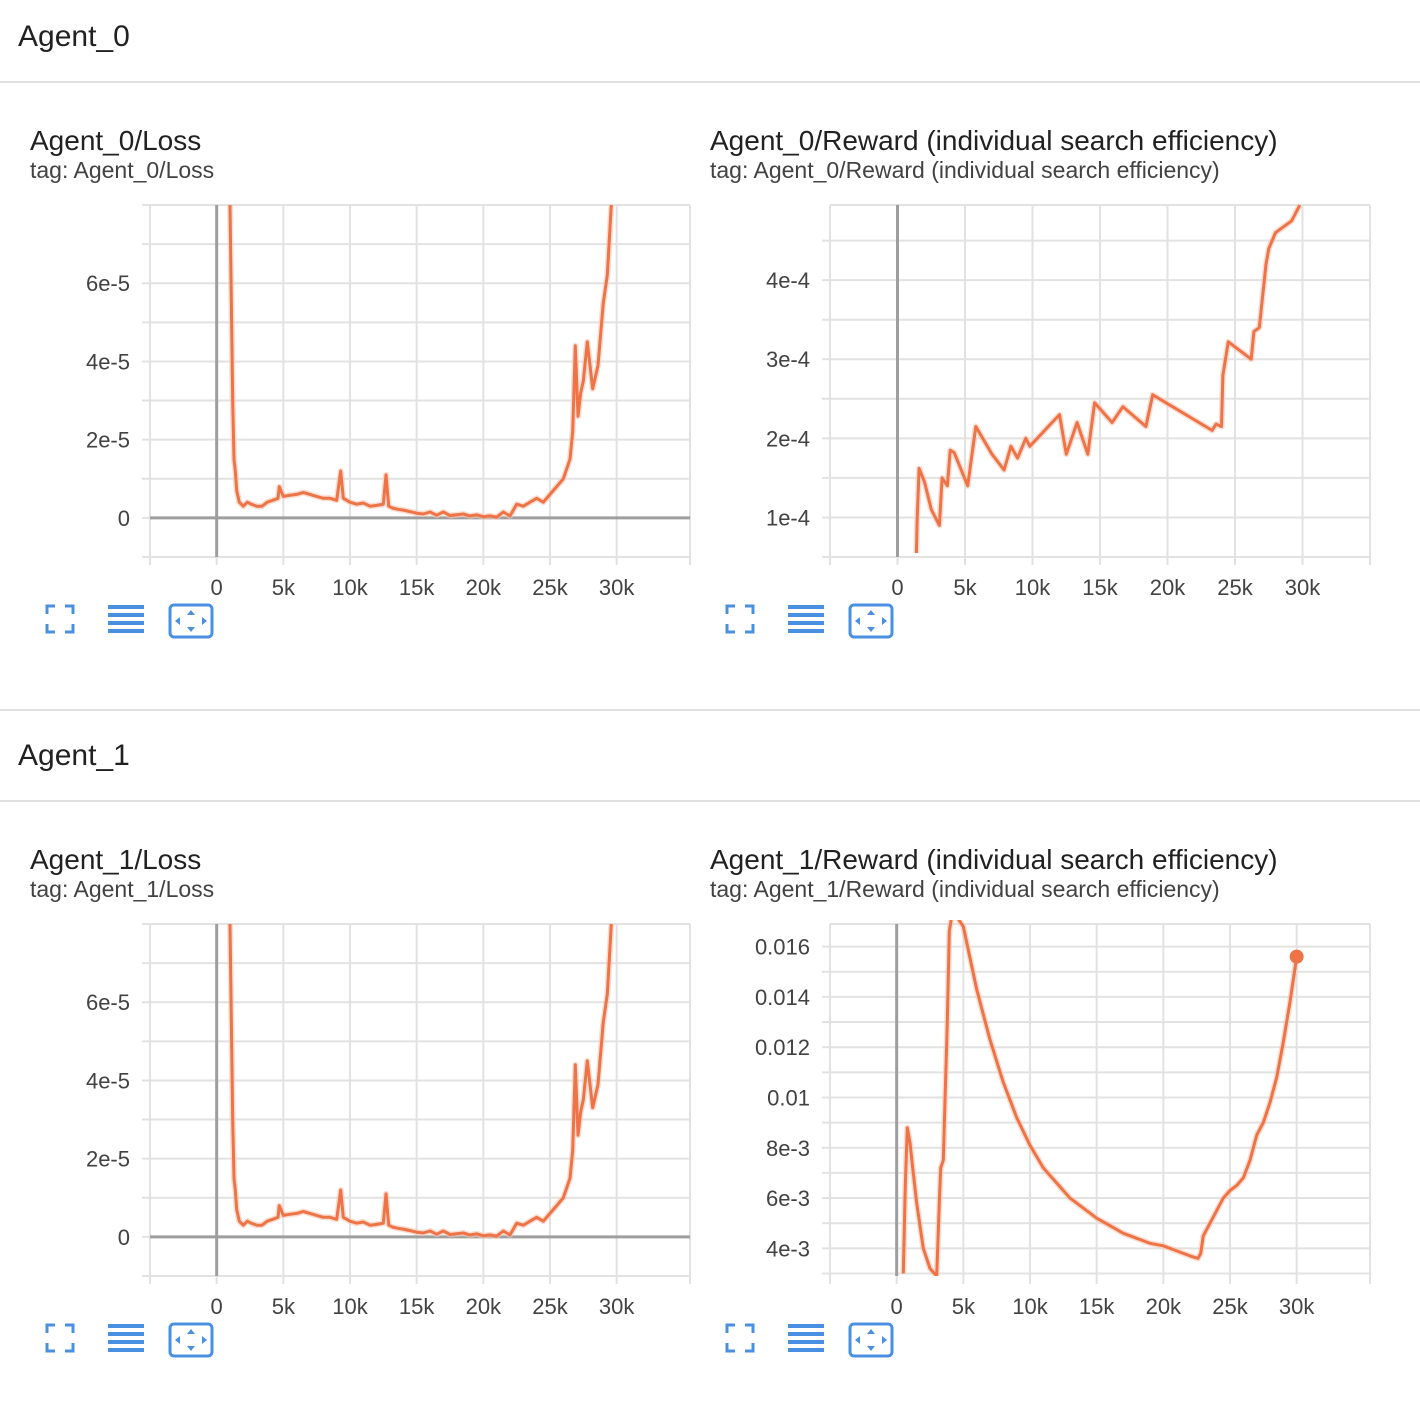  Describe the element at coordinates (782, 997) in the screenshot. I see `y-tick-label: 0.014` at that location.